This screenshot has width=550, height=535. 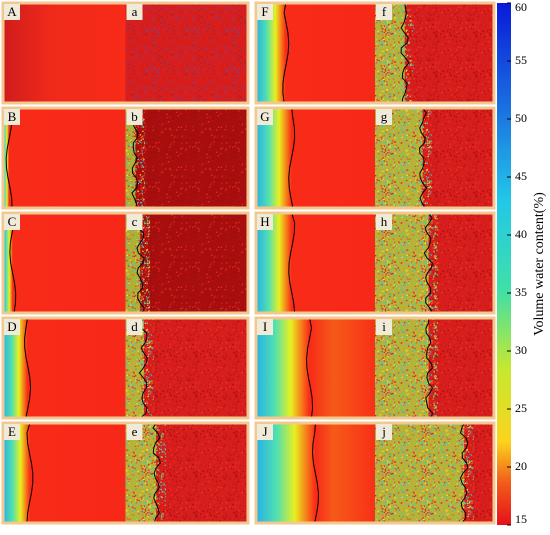 I want to click on colorbar-tick-label: 15, so click(x=521, y=519).